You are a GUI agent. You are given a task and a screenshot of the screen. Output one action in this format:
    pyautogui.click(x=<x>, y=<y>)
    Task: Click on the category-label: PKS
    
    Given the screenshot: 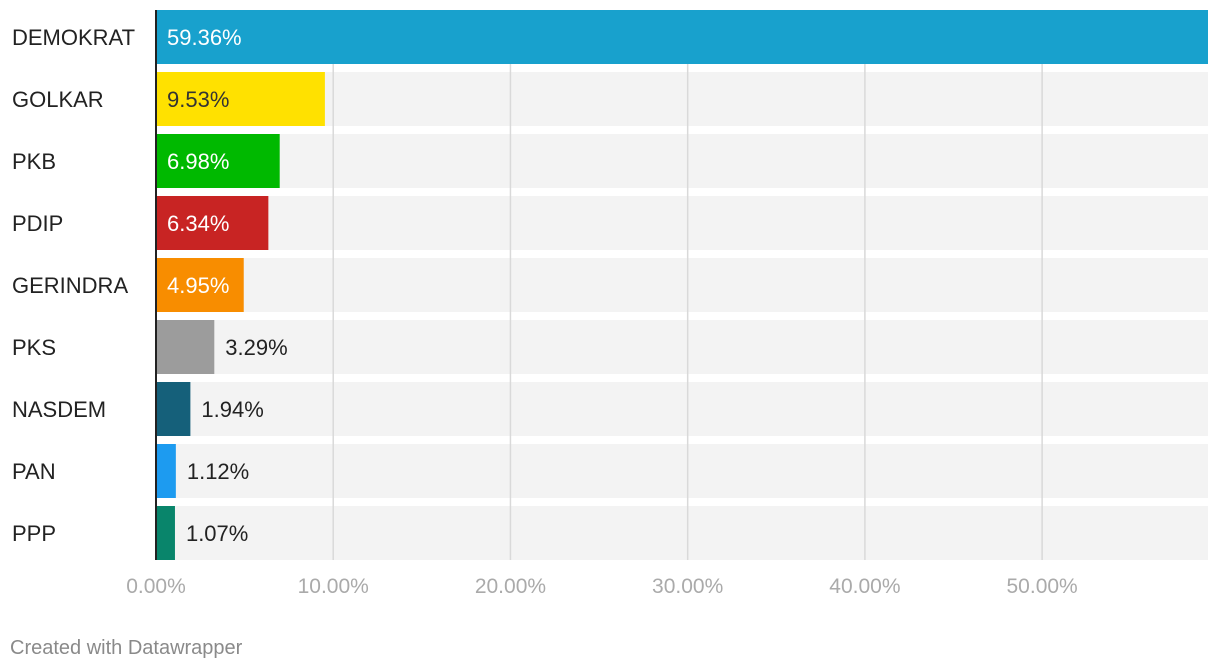 What is the action you would take?
    pyautogui.click(x=34, y=347)
    